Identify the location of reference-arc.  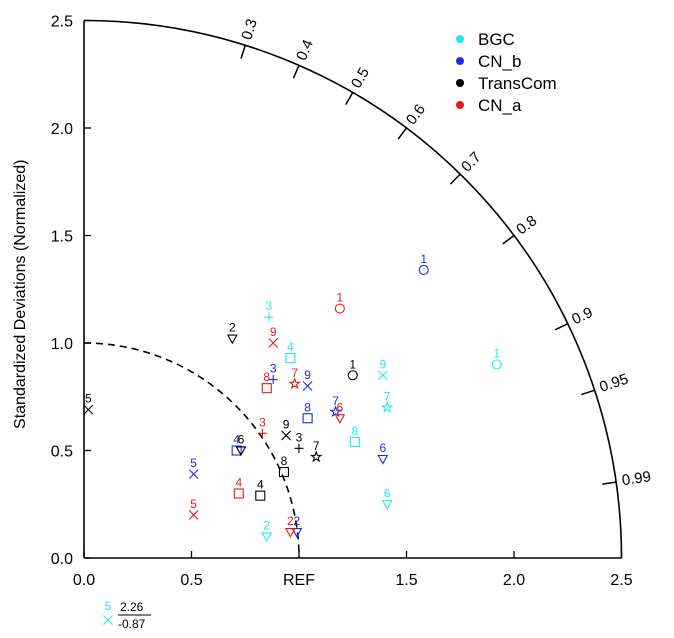
(191, 450).